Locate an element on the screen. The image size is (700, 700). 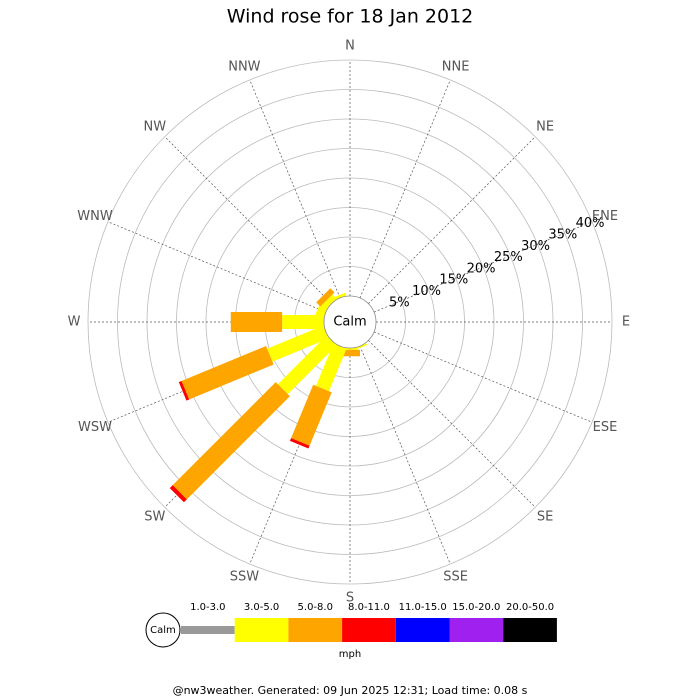
direction-label: NW is located at coordinates (155, 126).